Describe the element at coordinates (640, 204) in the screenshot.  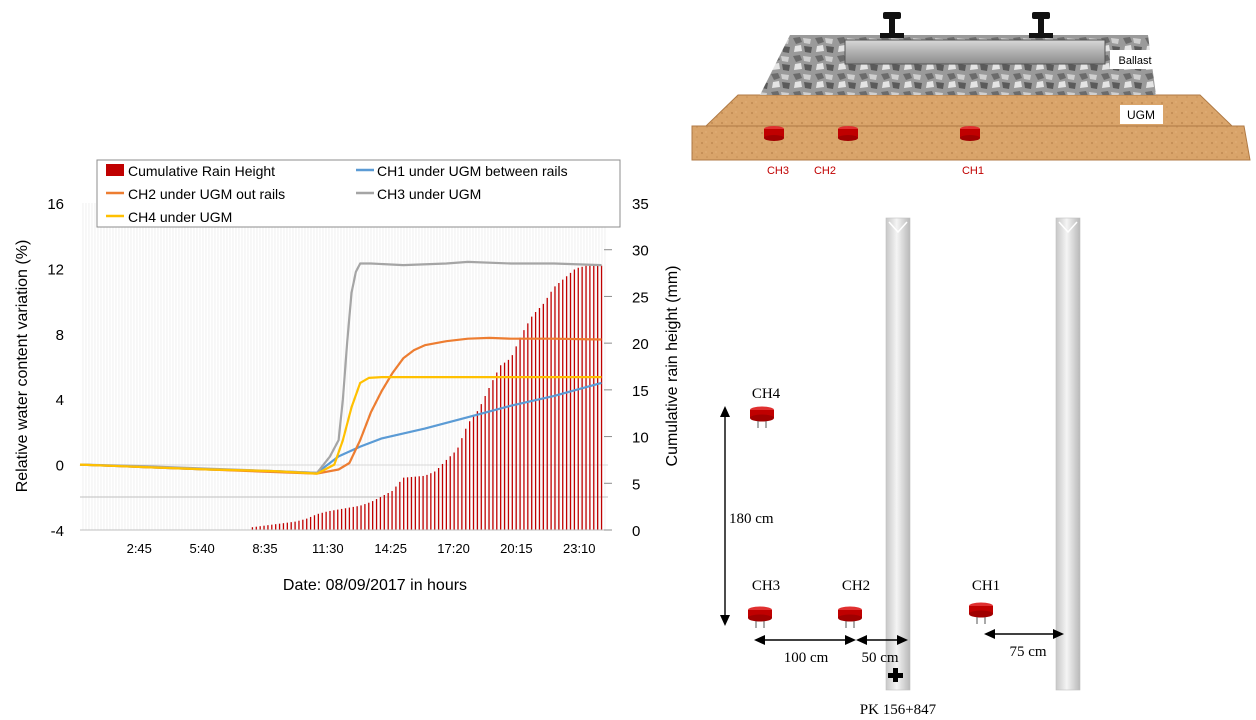
I see `y-tick-right: 35` at that location.